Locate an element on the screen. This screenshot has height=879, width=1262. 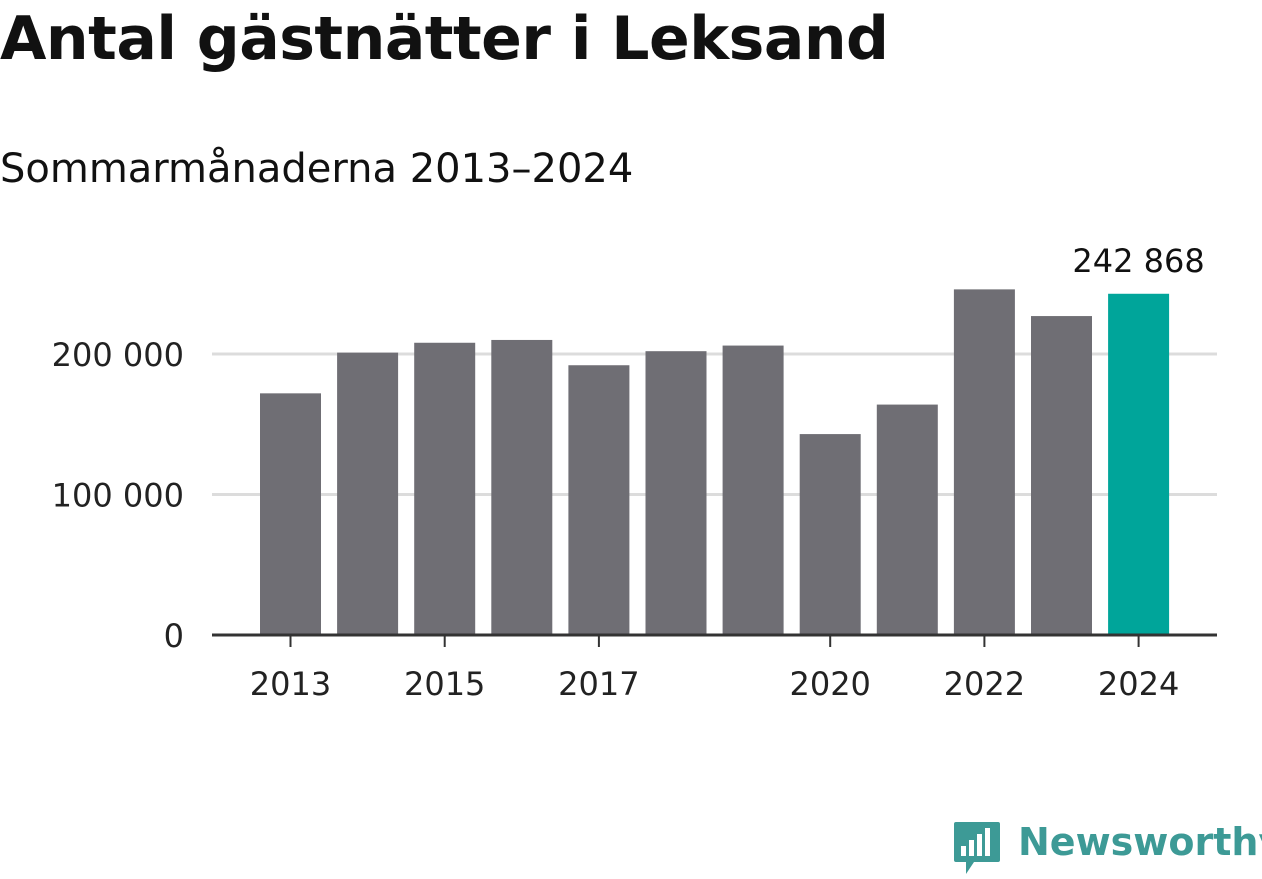
bar-2013 is located at coordinates (290, 514).